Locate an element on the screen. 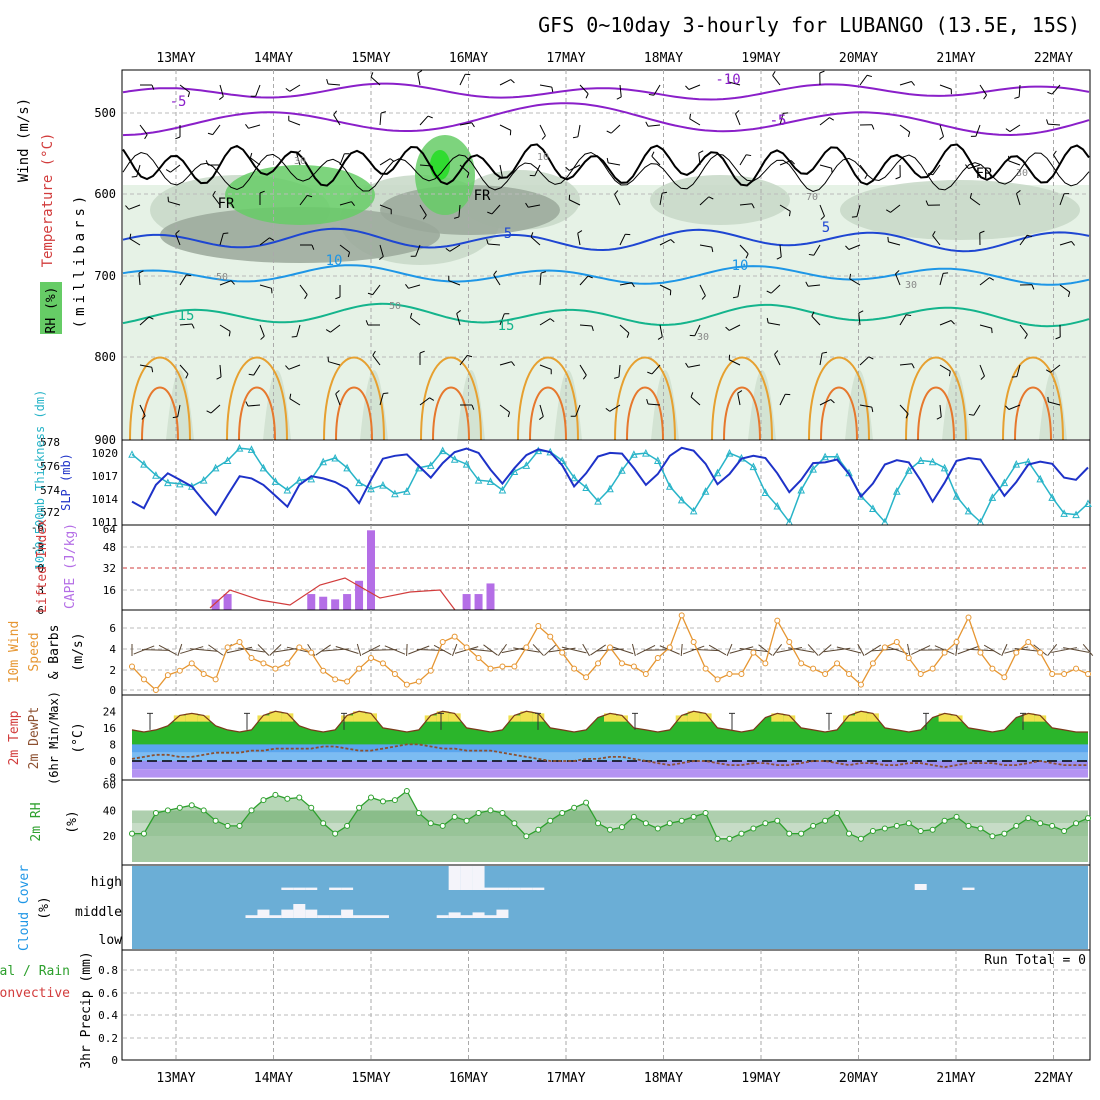 Image resolution: width=1100 pixels, height=1100 pixels. upper-wind-label: Wind (m/s) is located at coordinates (24, 140).